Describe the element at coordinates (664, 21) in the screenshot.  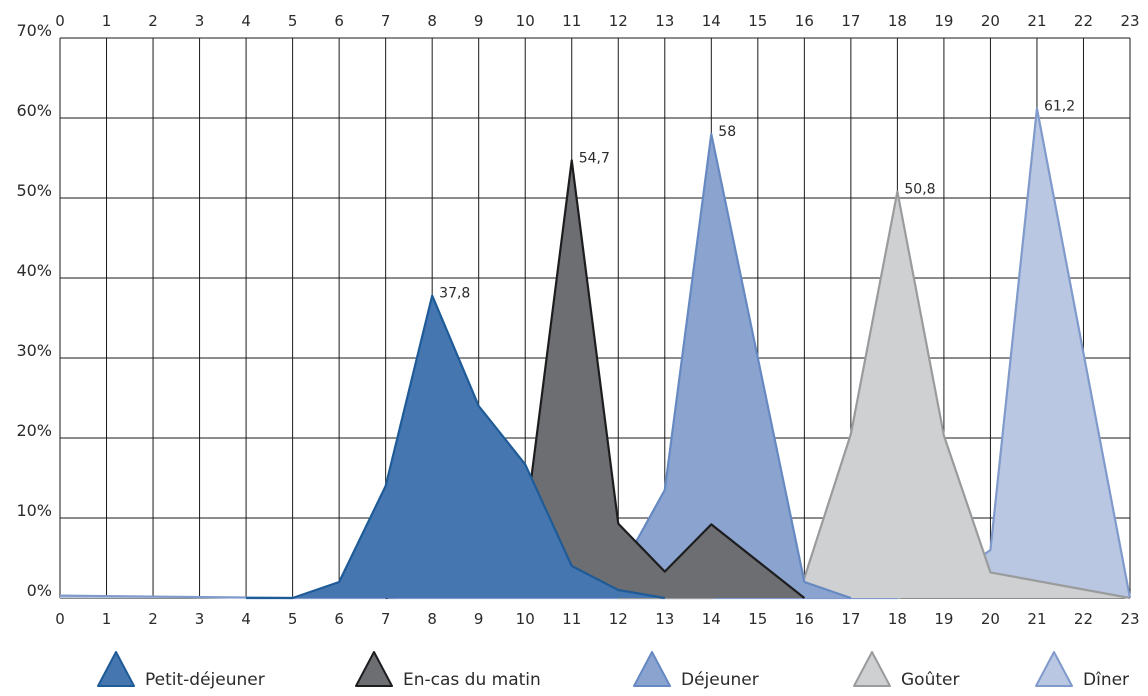
I see `x-tick-label-top: 13` at that location.